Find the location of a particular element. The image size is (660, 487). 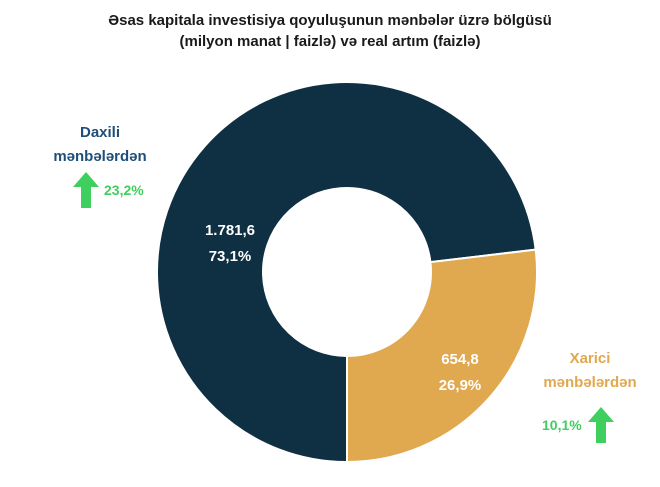

foreign-label-line1: Xarici is located at coordinates (590, 358).